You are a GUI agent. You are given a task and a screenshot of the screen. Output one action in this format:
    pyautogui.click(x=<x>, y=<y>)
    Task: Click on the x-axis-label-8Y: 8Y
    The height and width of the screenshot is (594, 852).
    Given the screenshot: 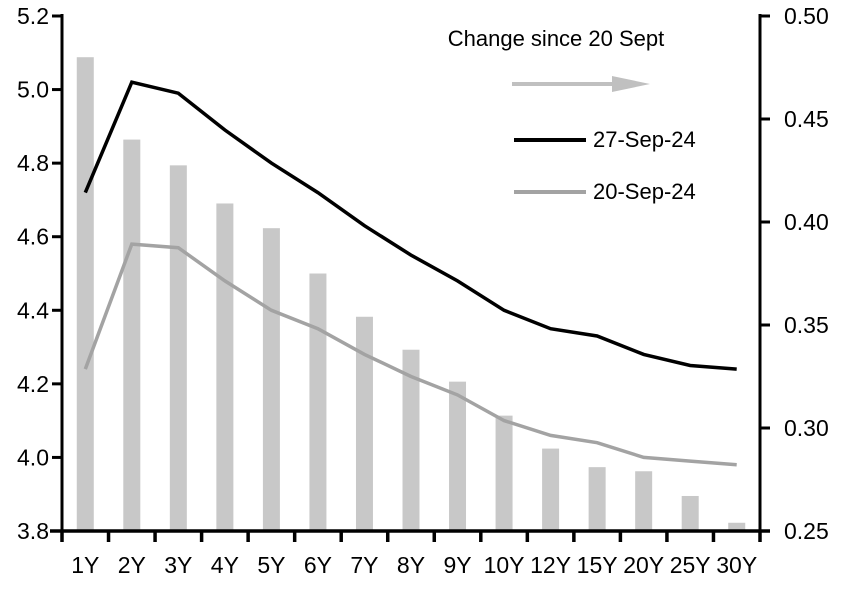 What is the action you would take?
    pyautogui.click(x=411, y=565)
    